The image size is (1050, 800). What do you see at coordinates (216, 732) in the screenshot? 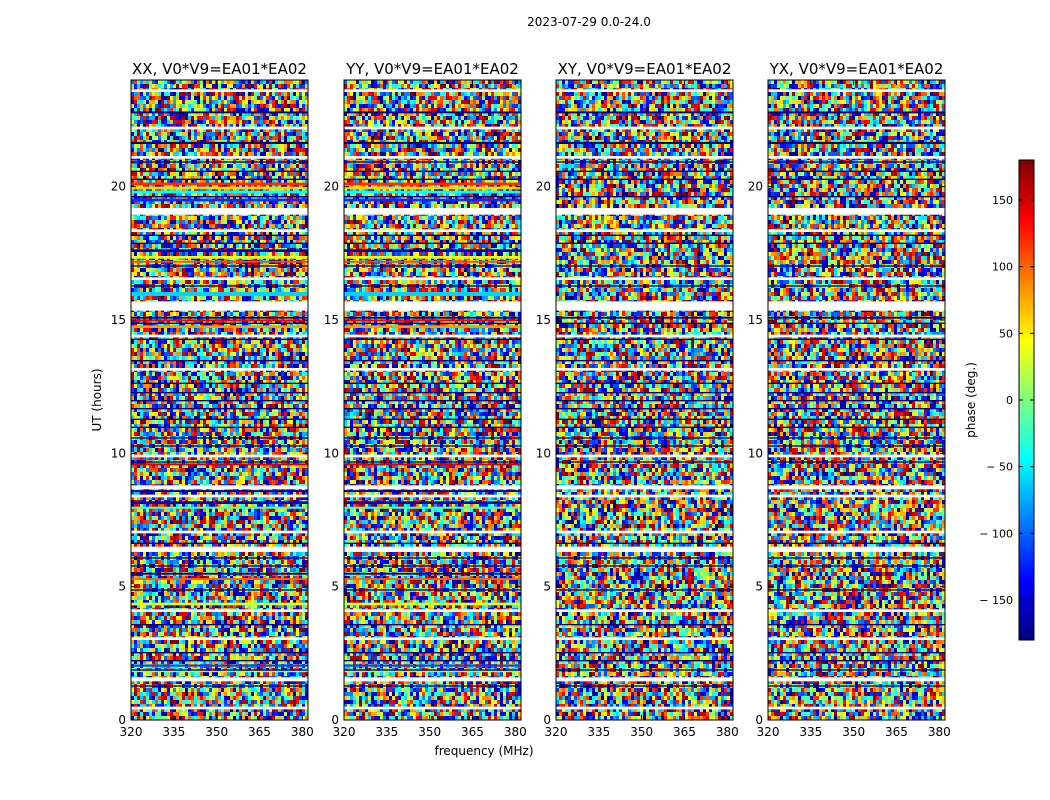
I see `x-tick-label: 350` at bounding box center [216, 732].